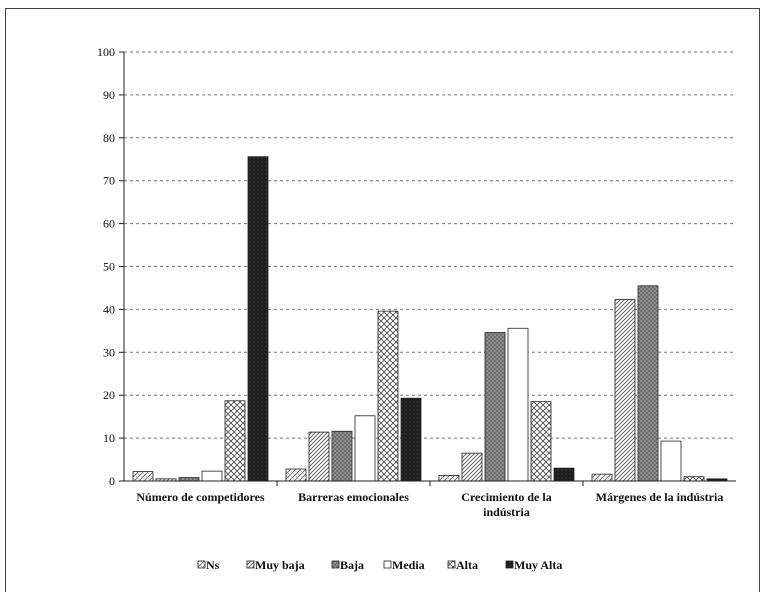 Image resolution: width=766 pixels, height=594 pixels. Describe the element at coordinates (280, 565) in the screenshot. I see `legend-label: Muy baja` at that location.